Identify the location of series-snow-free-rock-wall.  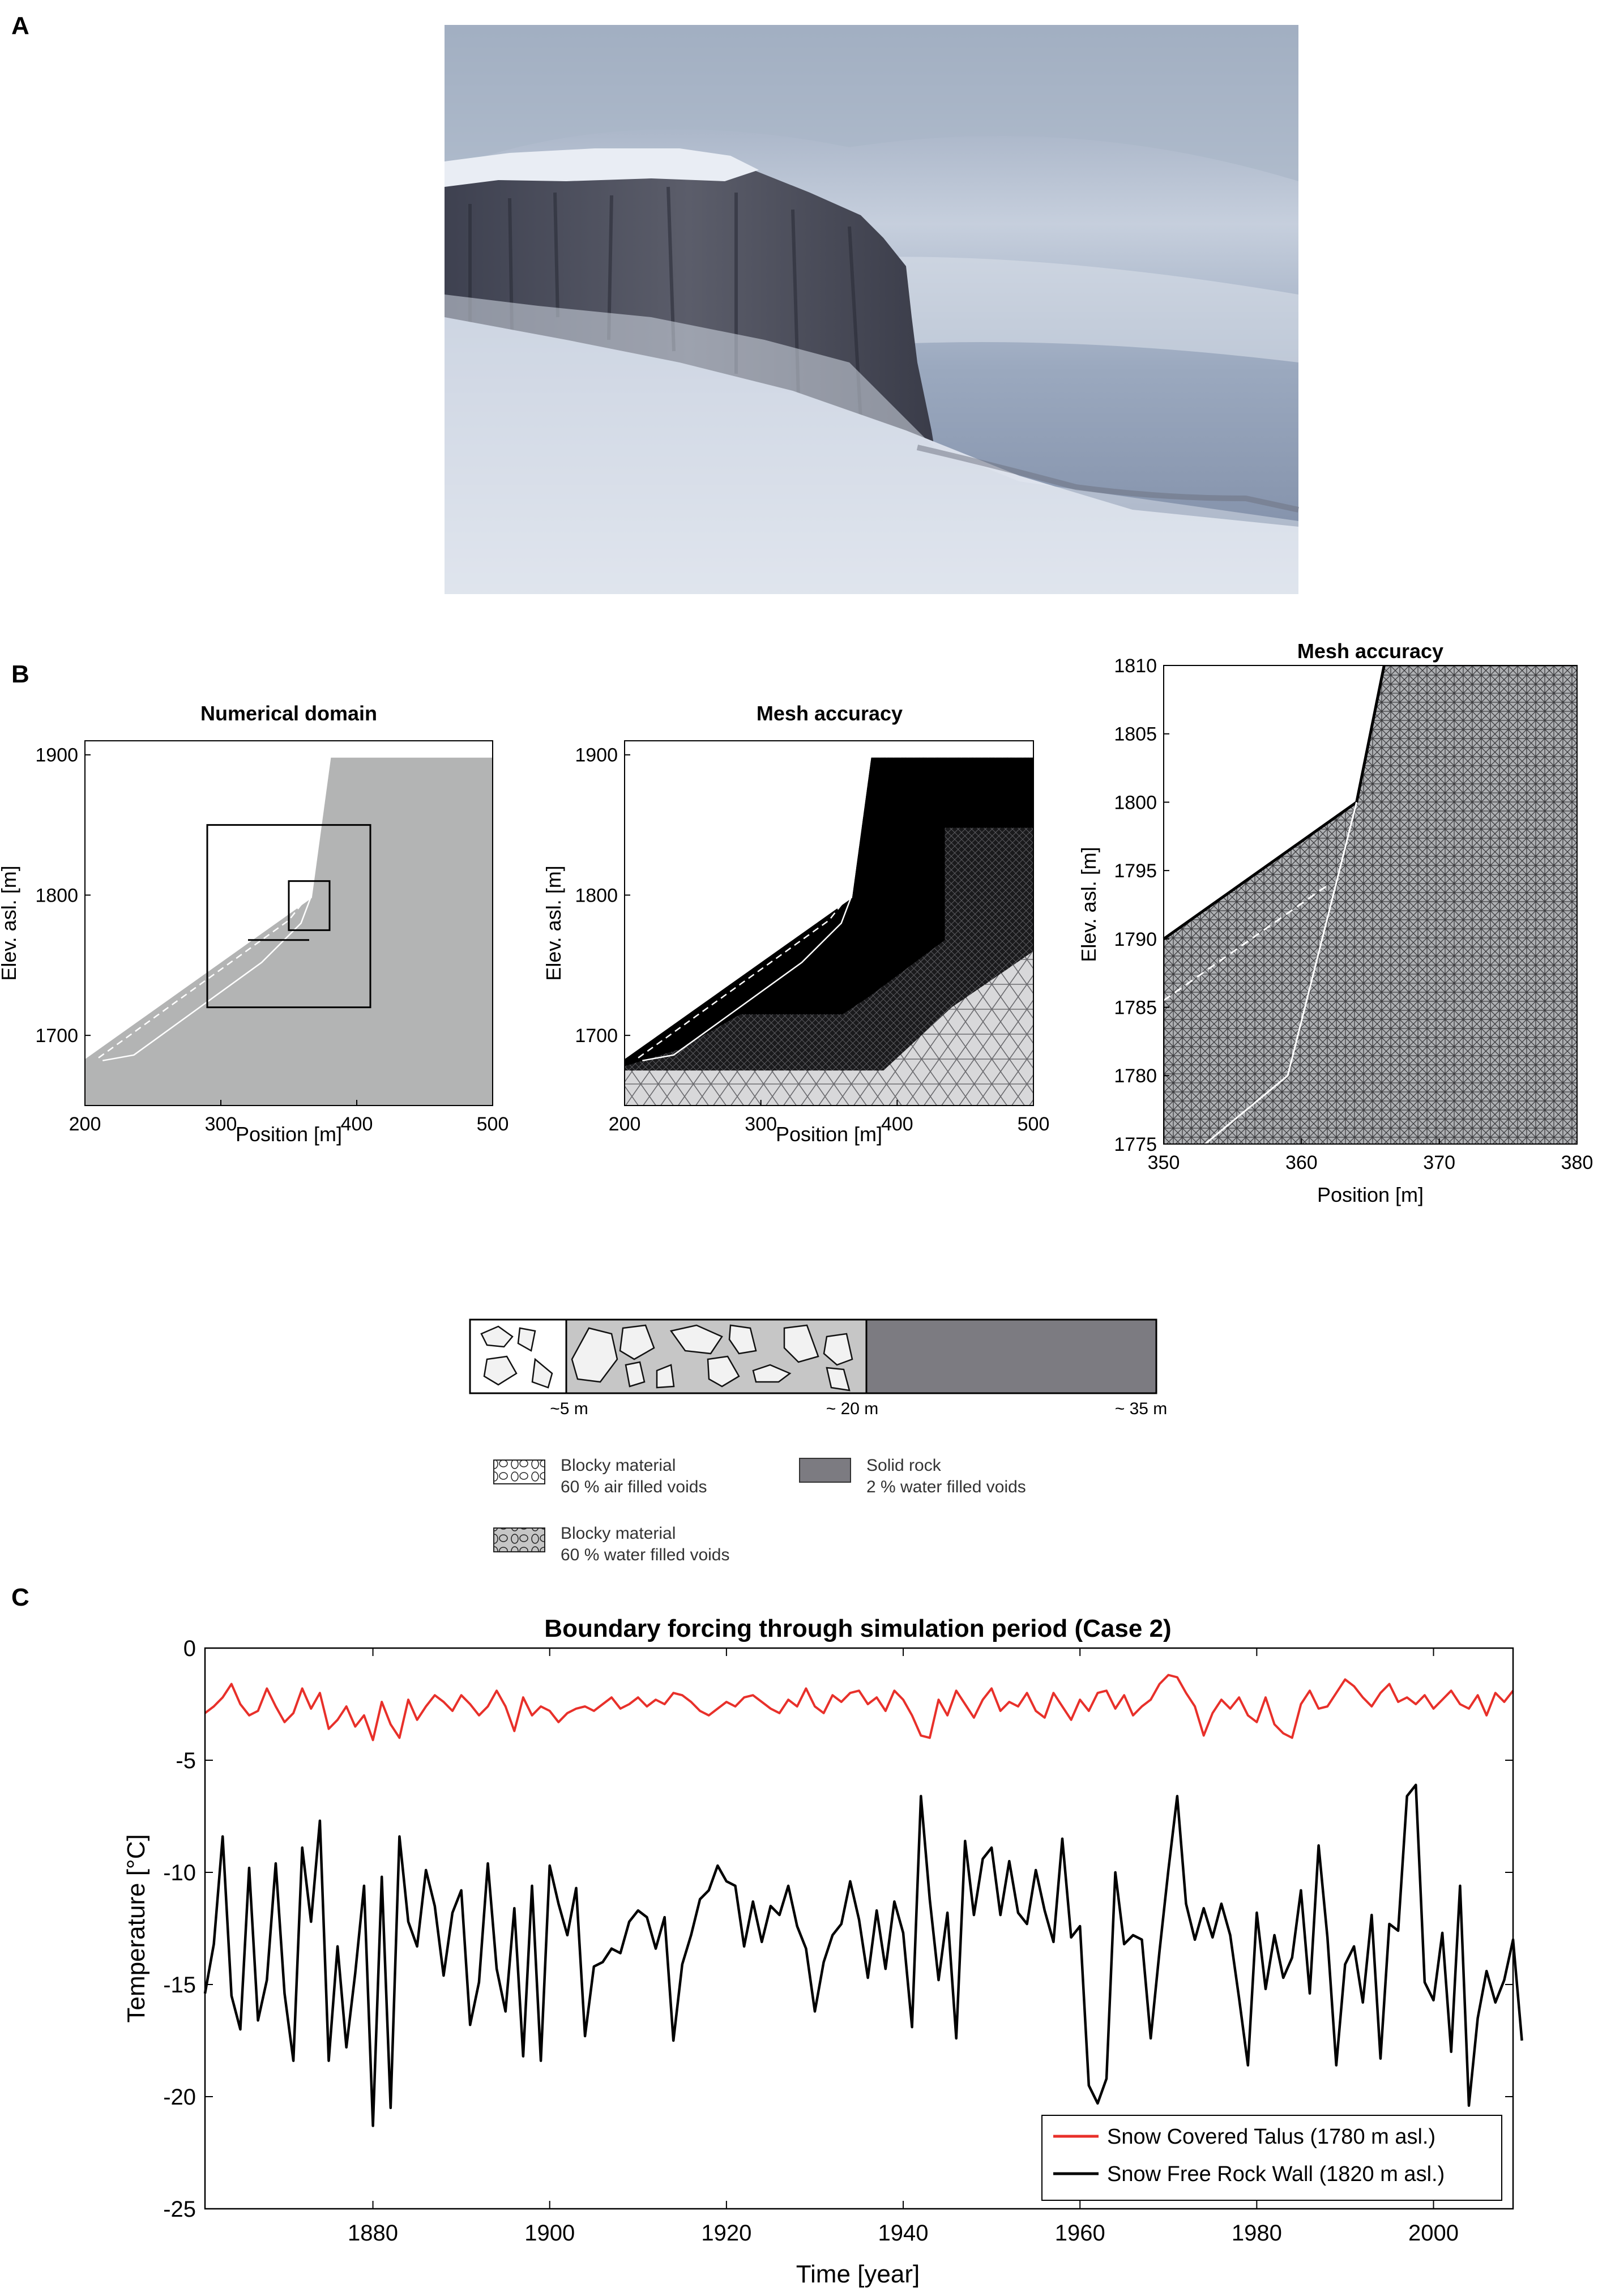
(863, 1955).